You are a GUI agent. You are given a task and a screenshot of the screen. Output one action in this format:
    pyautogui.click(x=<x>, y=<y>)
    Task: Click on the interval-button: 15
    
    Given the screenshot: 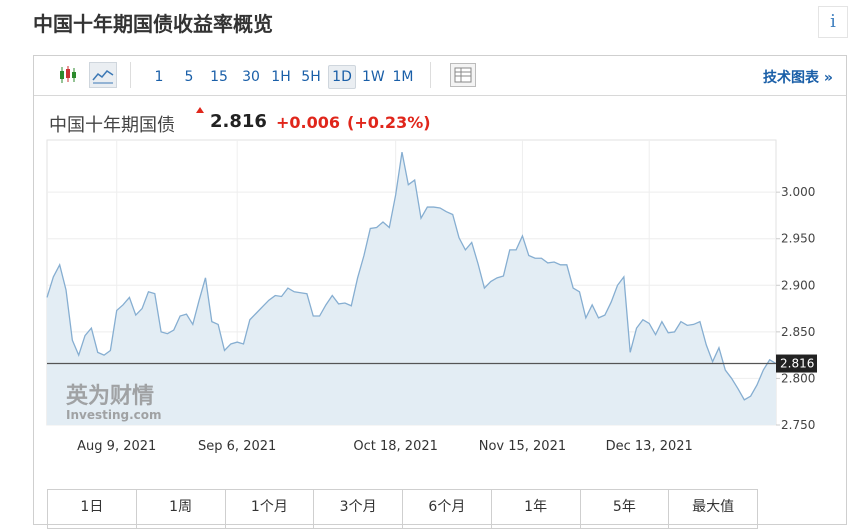 What is the action you would take?
    pyautogui.click(x=219, y=77)
    